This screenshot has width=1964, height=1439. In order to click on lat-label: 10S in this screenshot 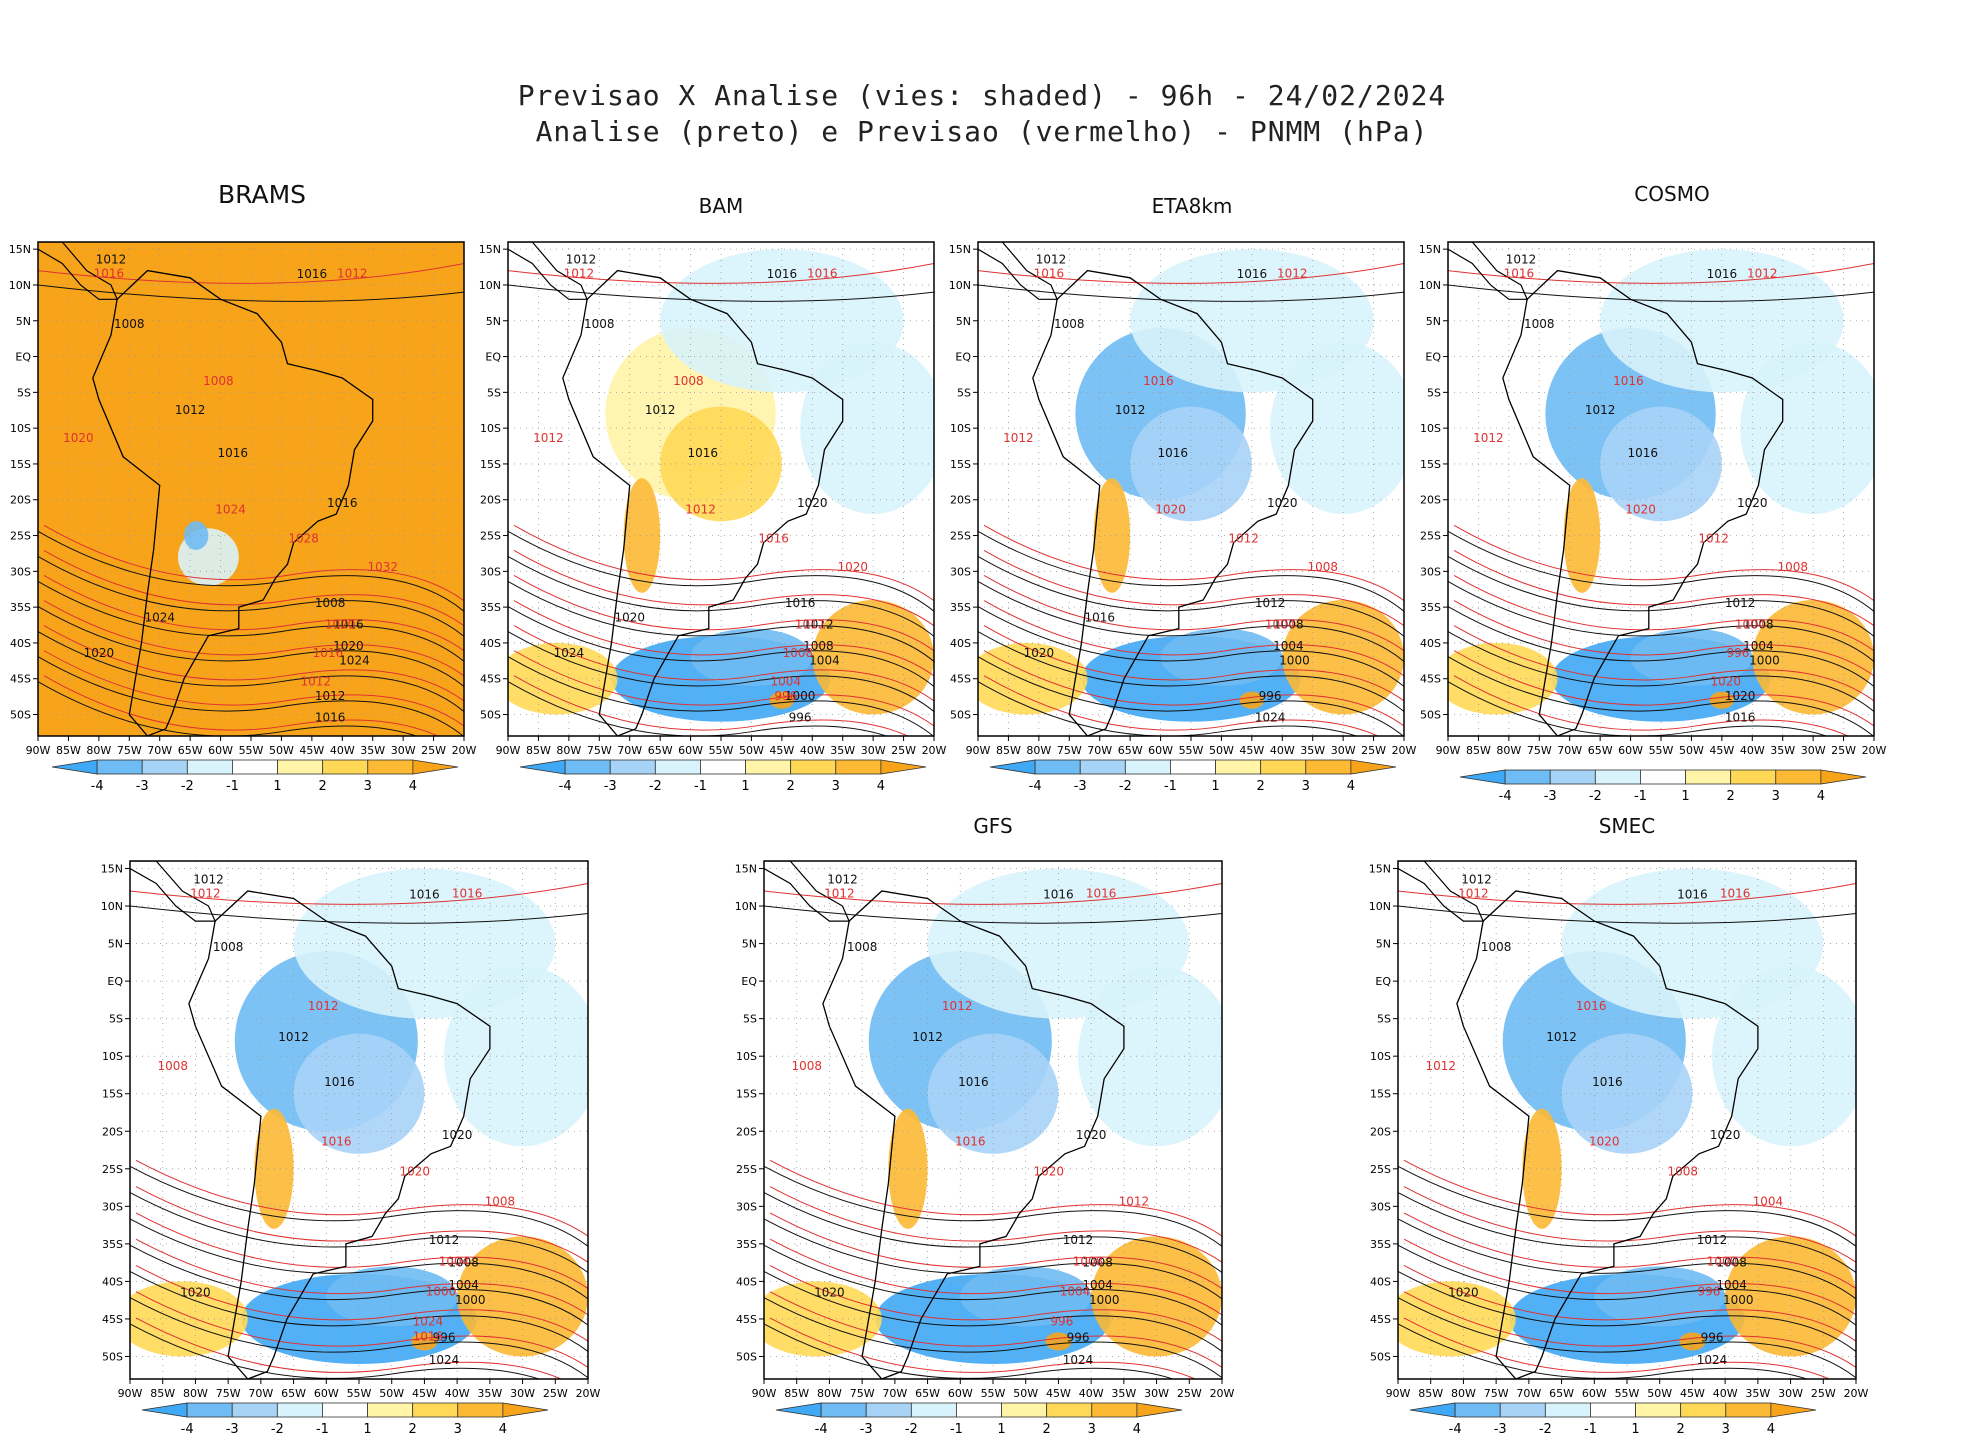, I will do `click(1430, 428)`.